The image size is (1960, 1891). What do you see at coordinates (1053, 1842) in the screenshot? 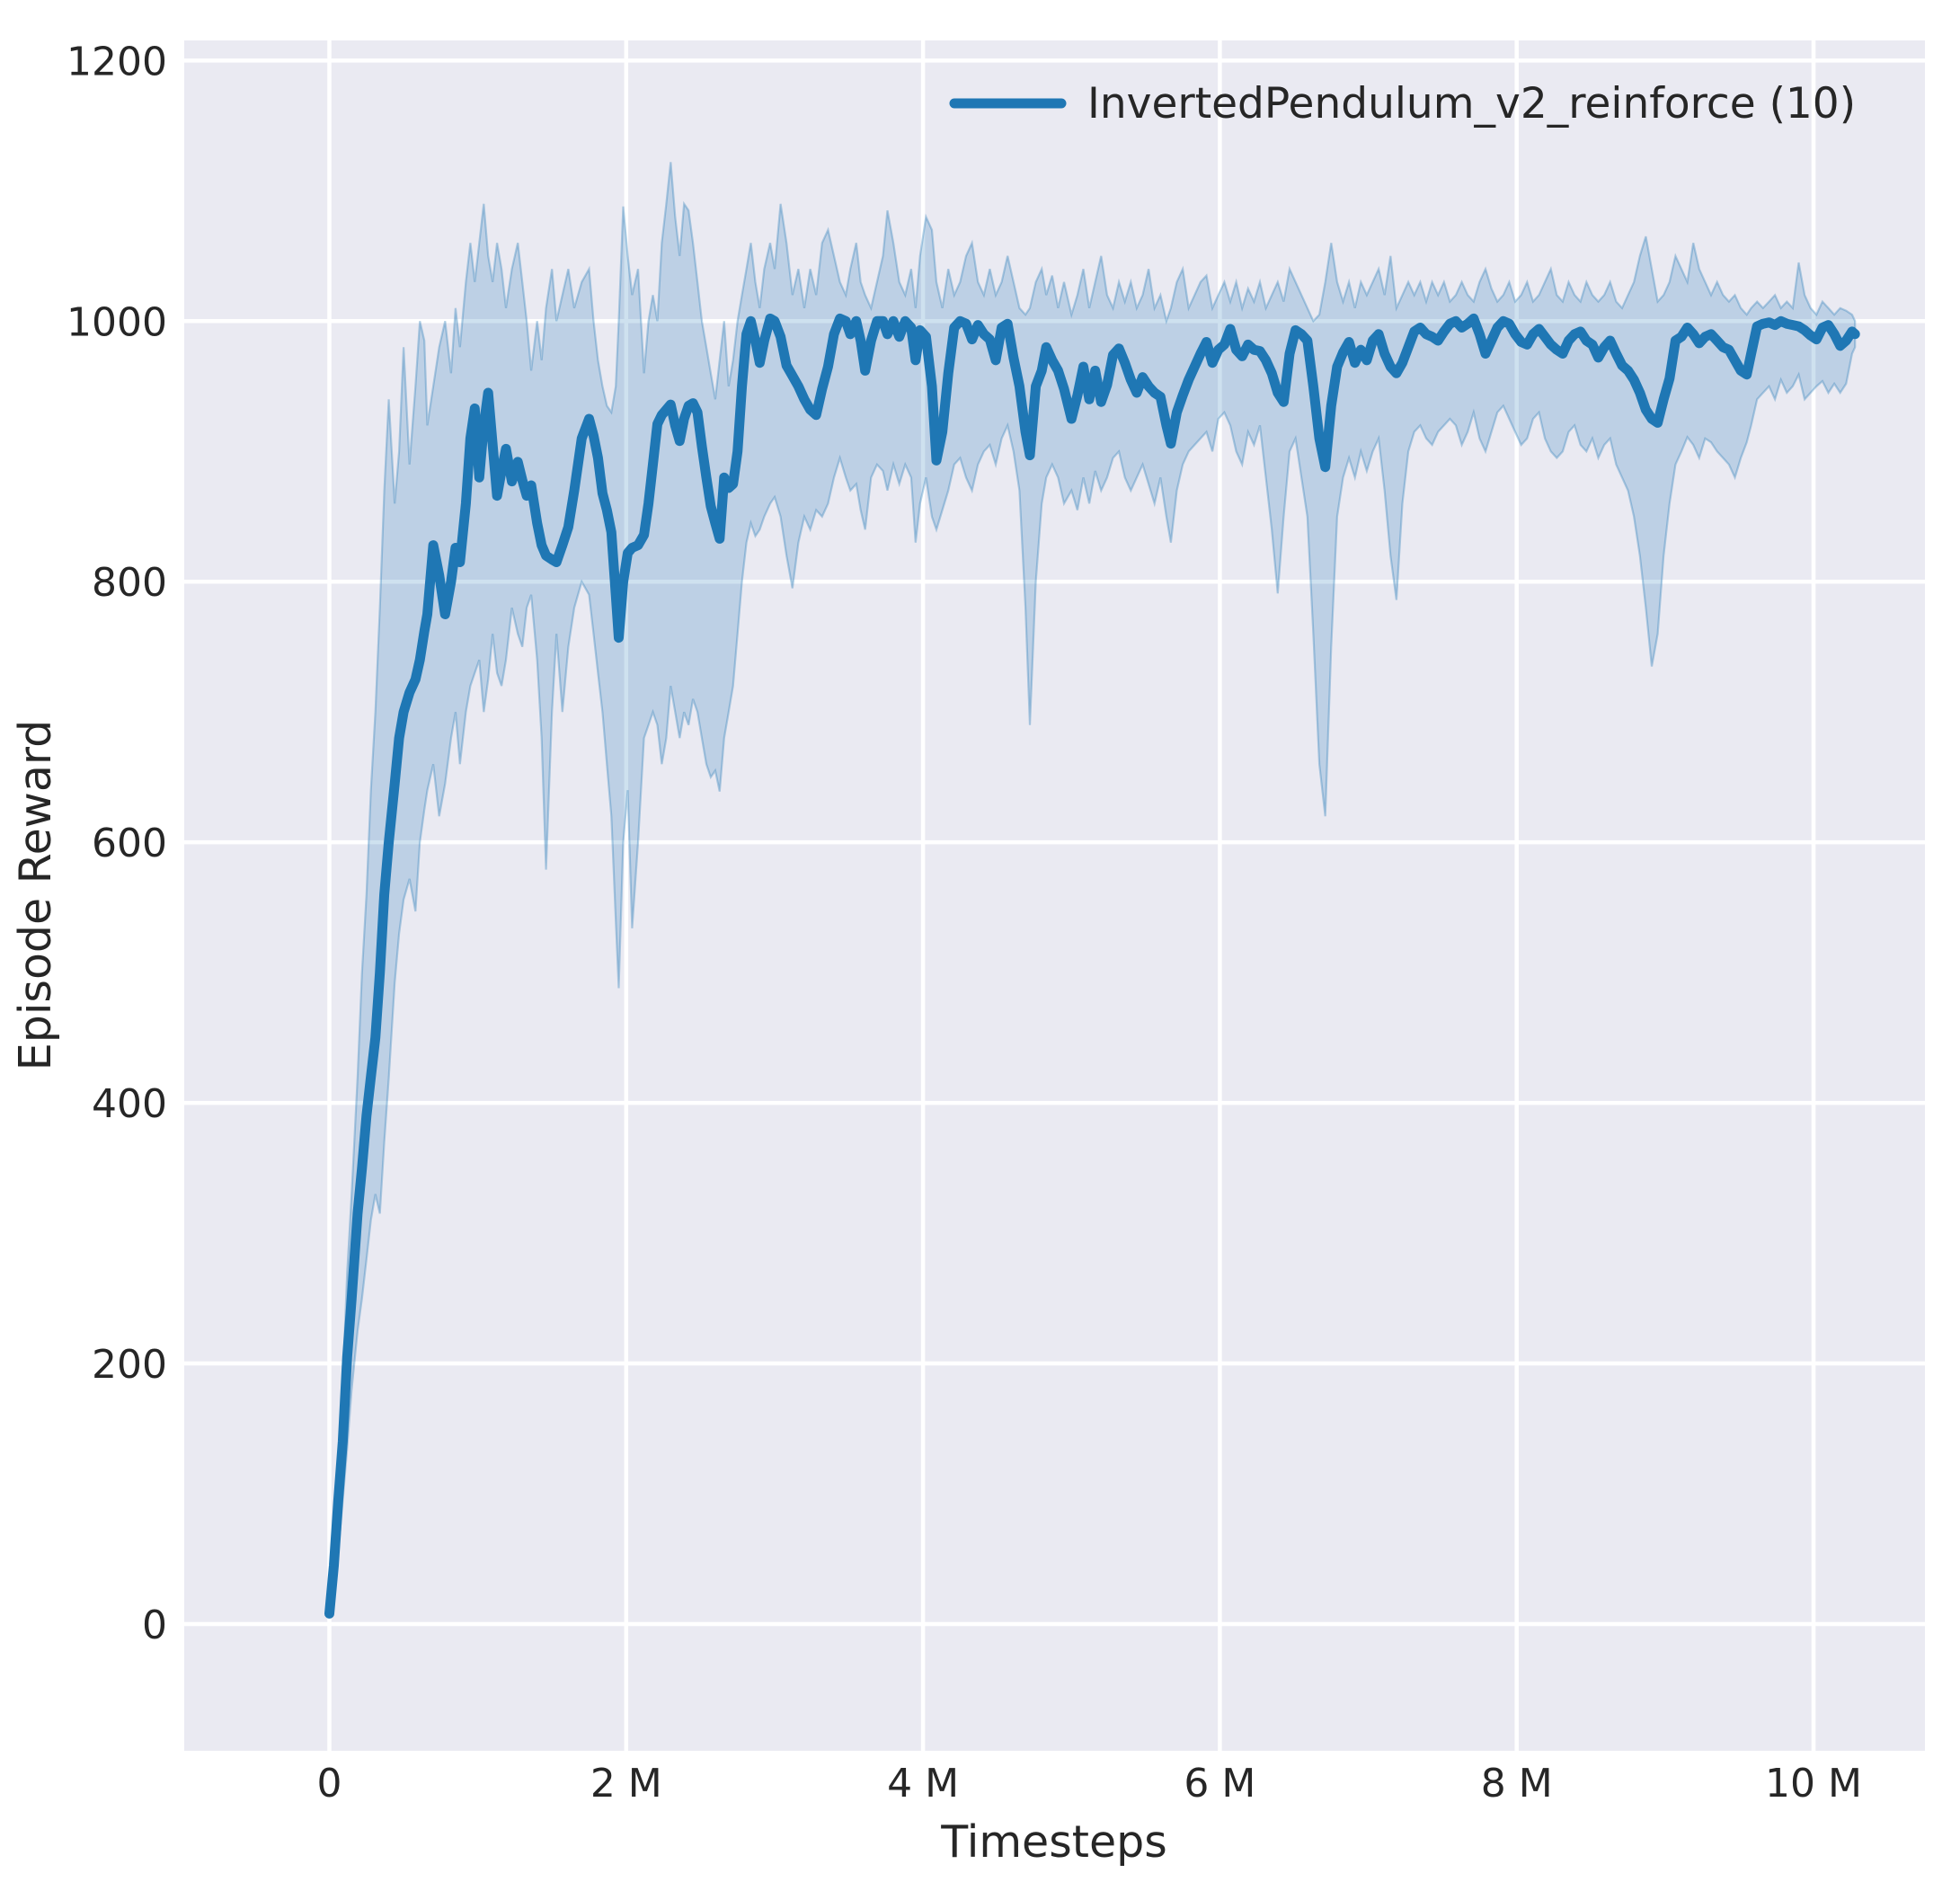
I see `x-axis-label: Timesteps` at bounding box center [1053, 1842].